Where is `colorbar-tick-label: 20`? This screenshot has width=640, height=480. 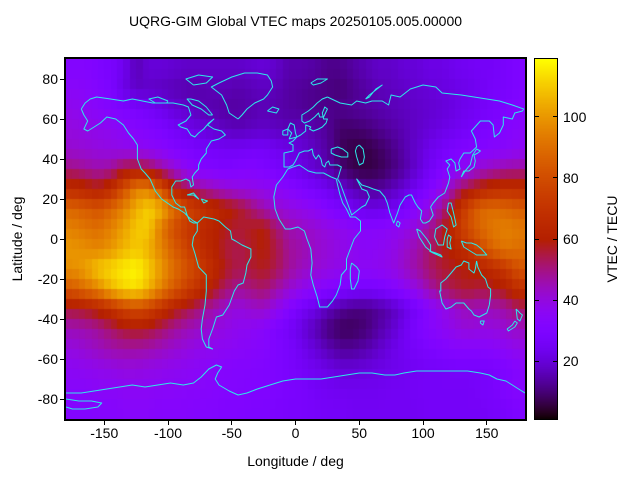
colorbar-tick-label: 20 is located at coordinates (571, 361).